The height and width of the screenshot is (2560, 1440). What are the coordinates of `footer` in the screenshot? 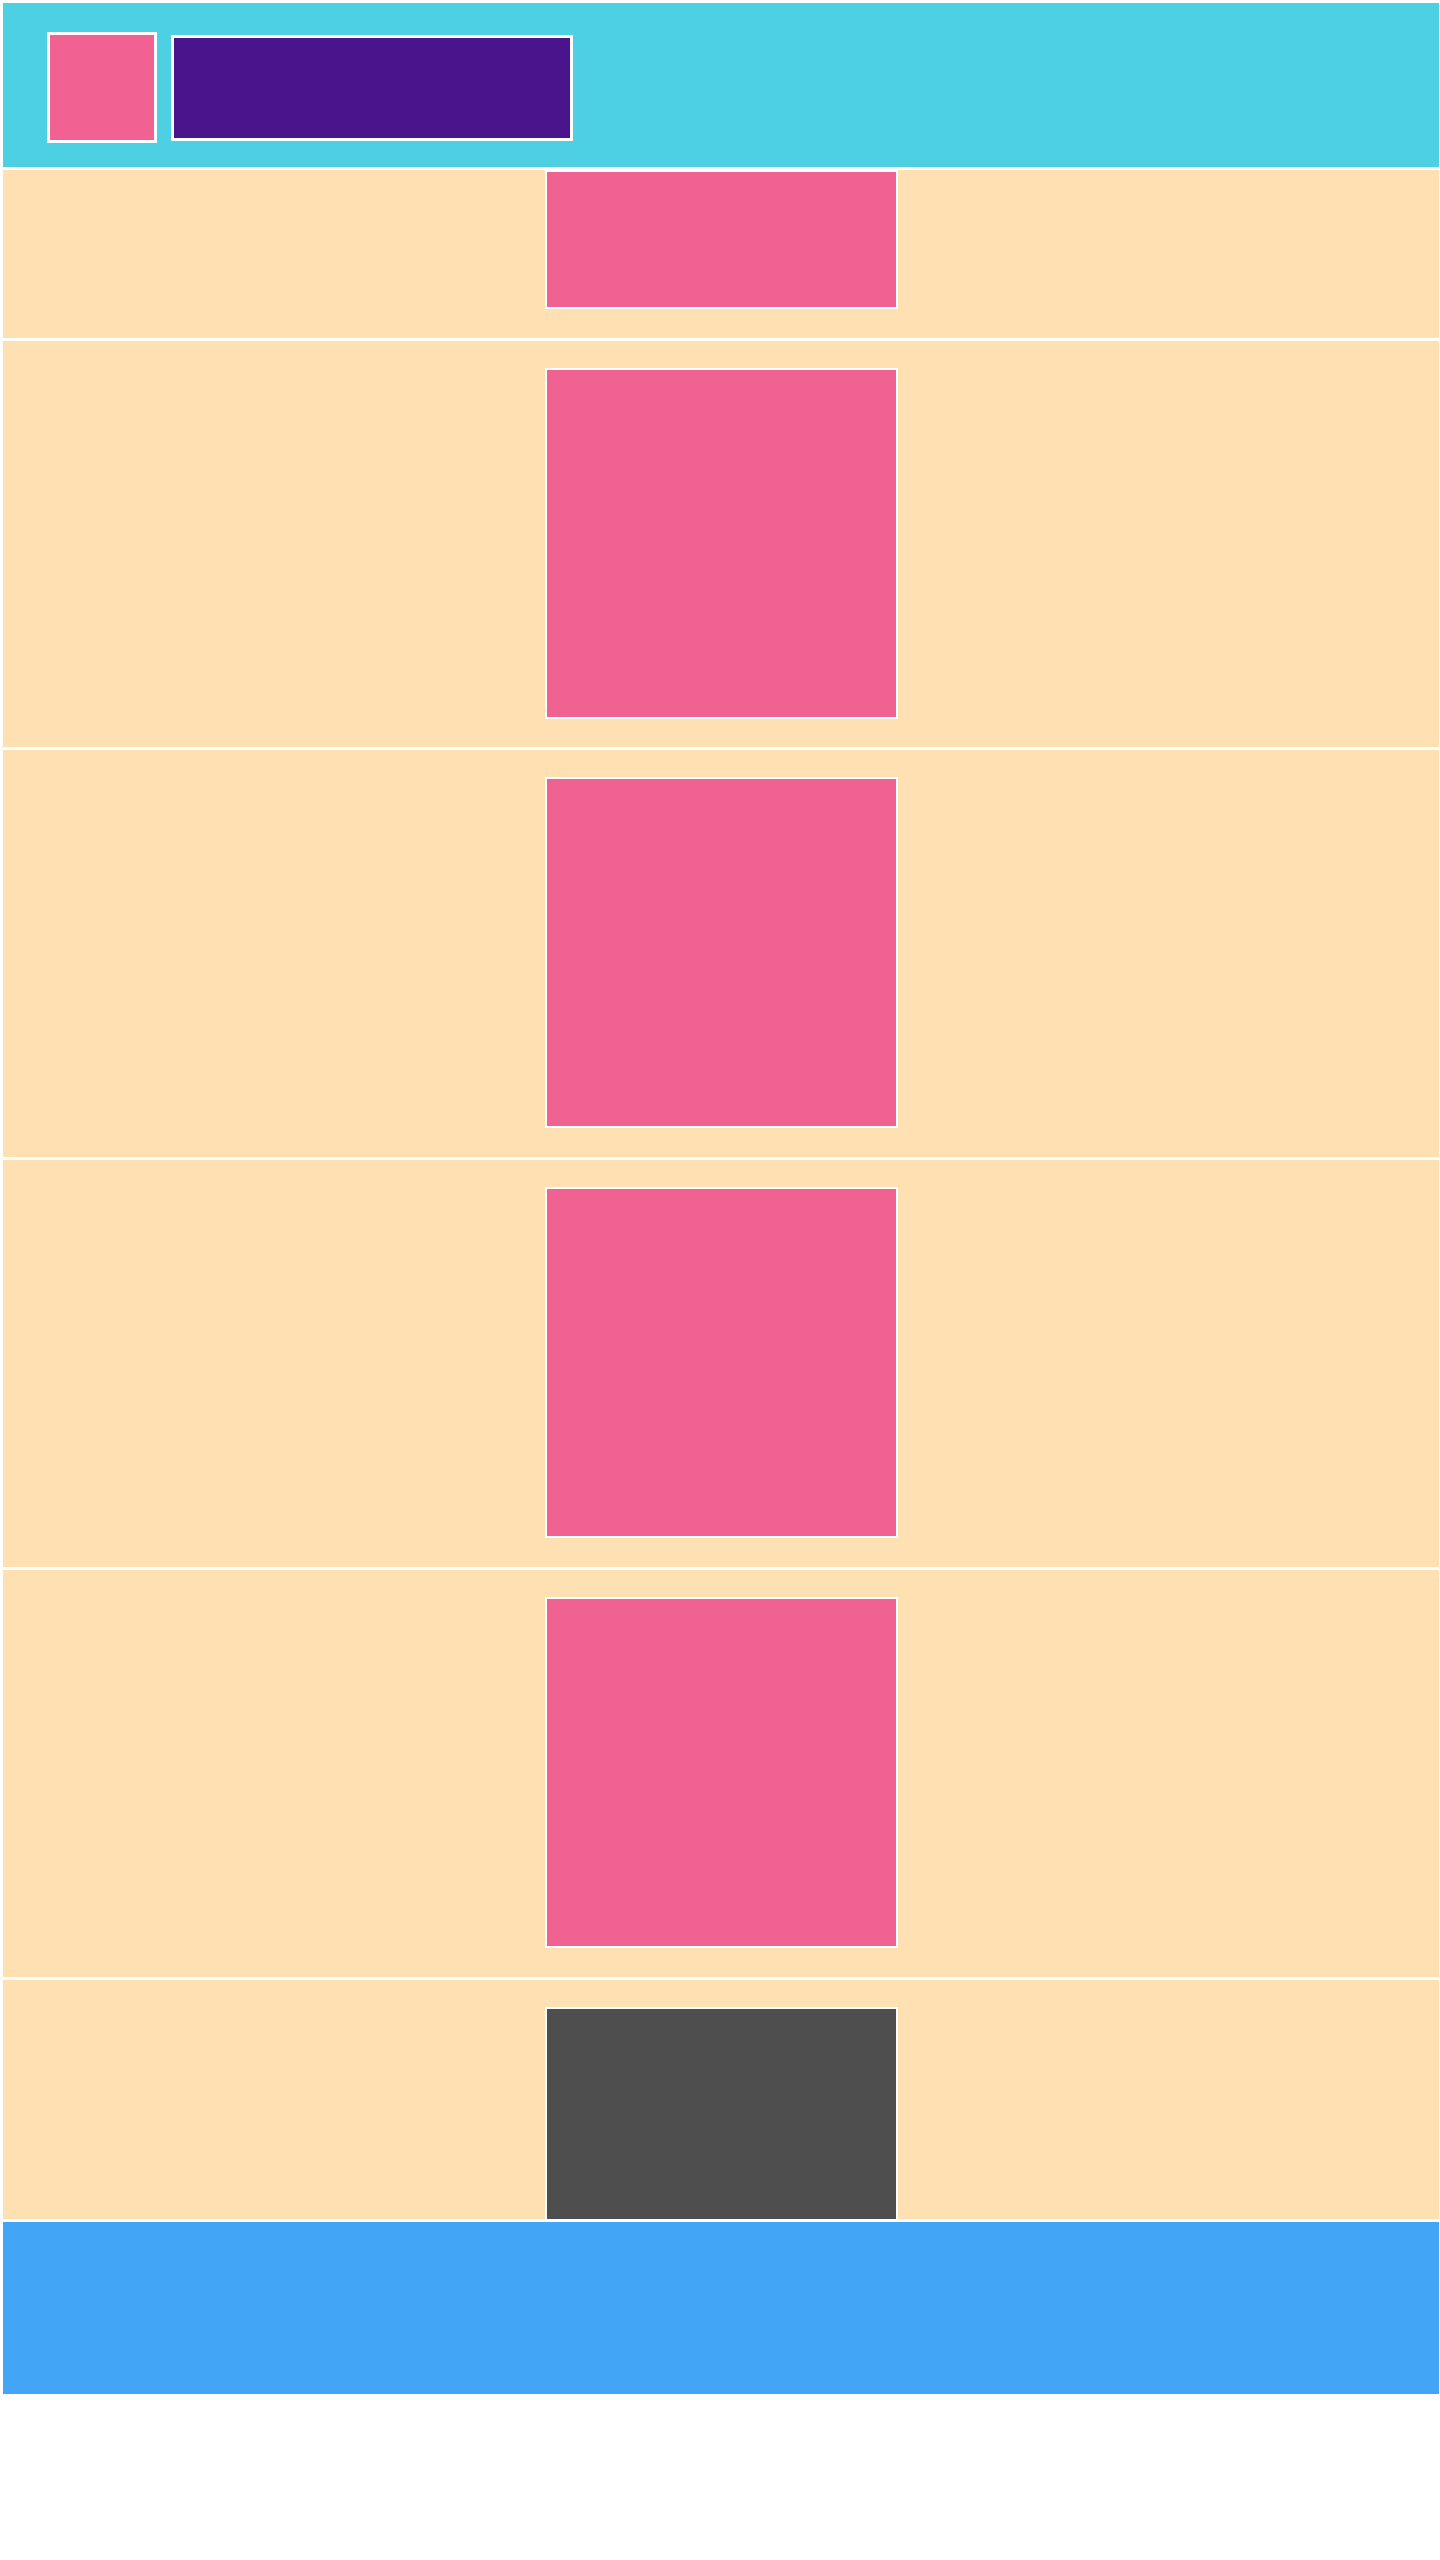 It's located at (721, 2308).